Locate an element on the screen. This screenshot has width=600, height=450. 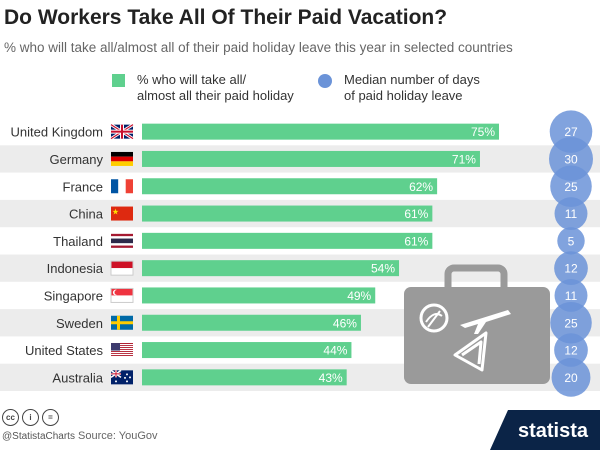
airplane-icon is located at coordinates (485, 322).